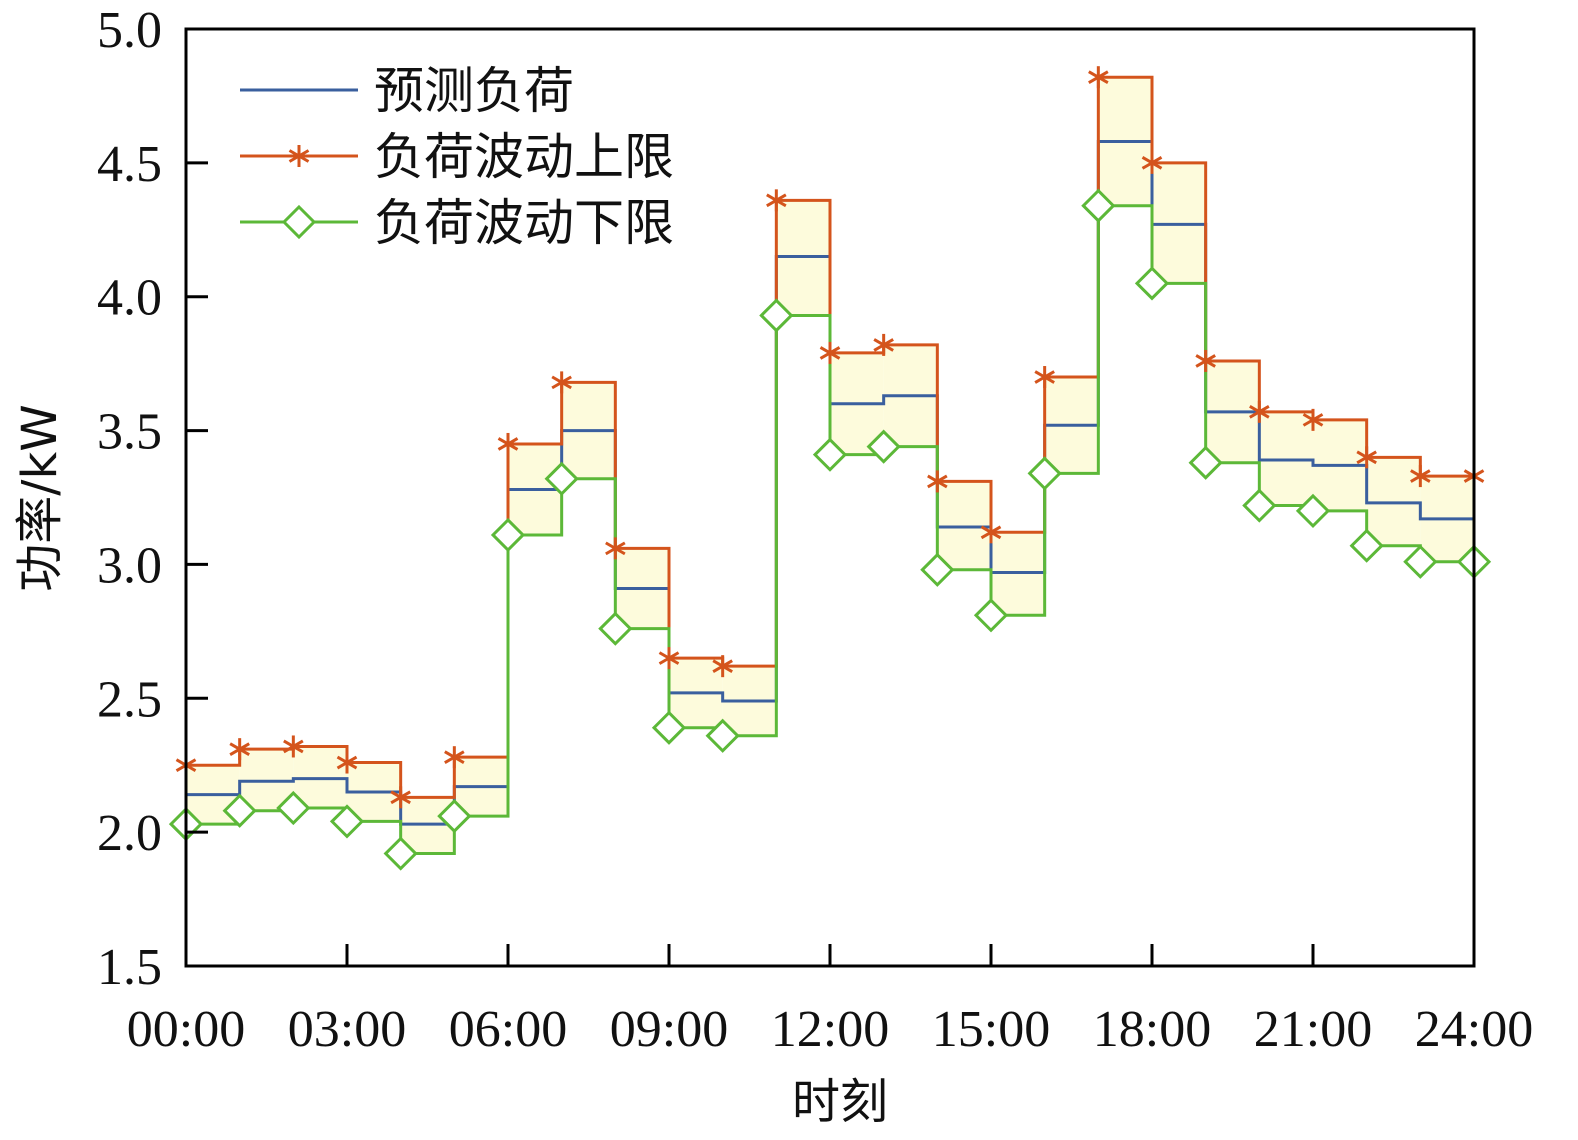 This screenshot has height=1140, width=1578. I want to click on x-tick-label-3: 09:00, so click(669, 1029).